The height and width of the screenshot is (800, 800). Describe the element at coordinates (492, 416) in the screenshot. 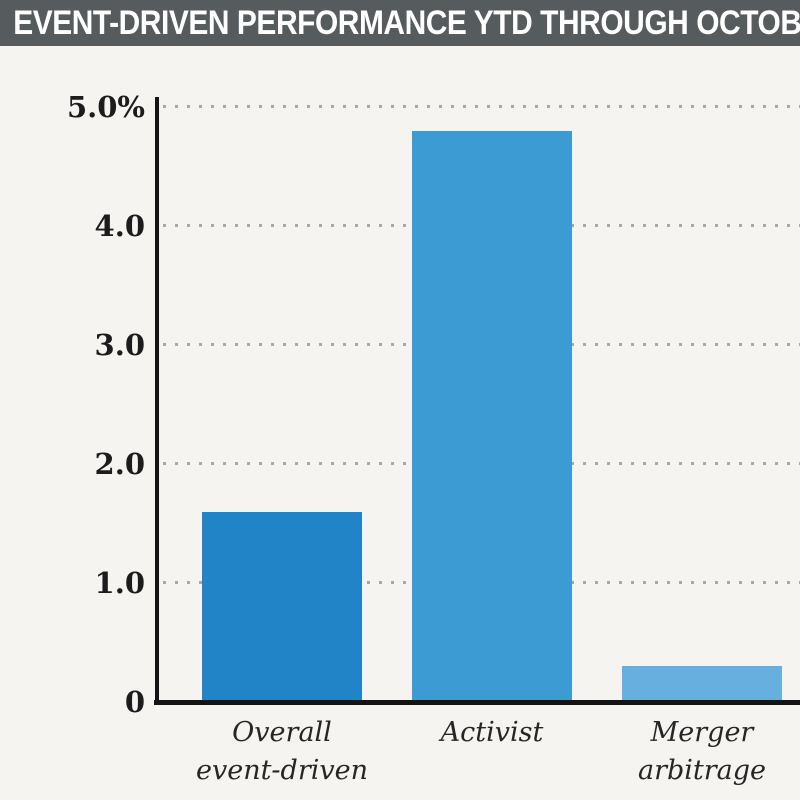

I see `bar-activist` at that location.